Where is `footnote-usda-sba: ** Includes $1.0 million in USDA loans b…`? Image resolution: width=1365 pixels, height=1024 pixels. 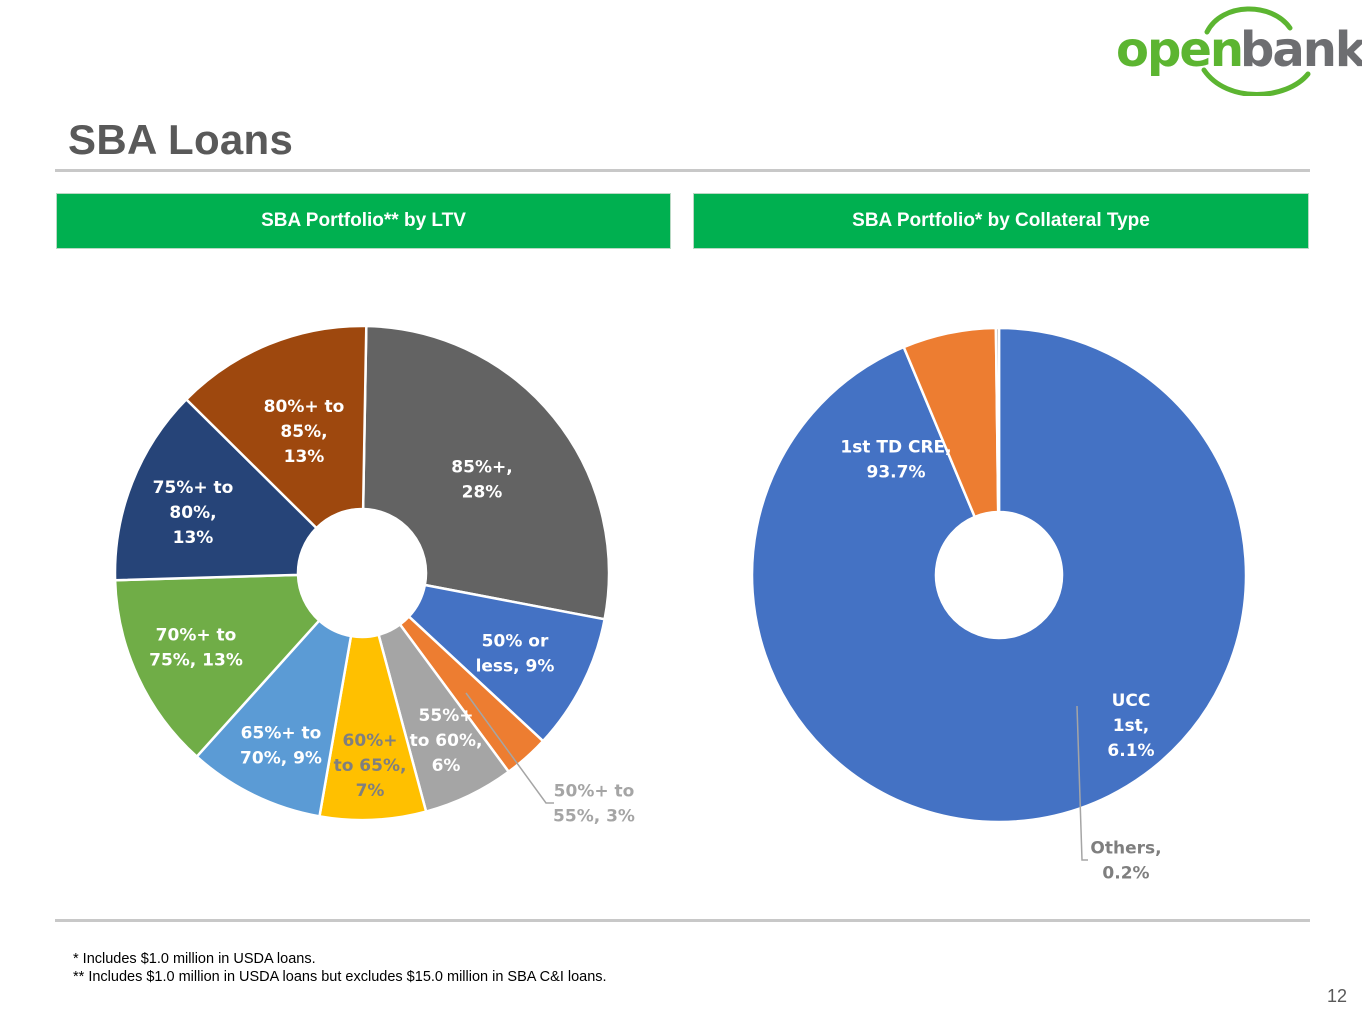 footnote-usda-sba: ** Includes $1.0 million in USDA loans b… is located at coordinates (340, 977).